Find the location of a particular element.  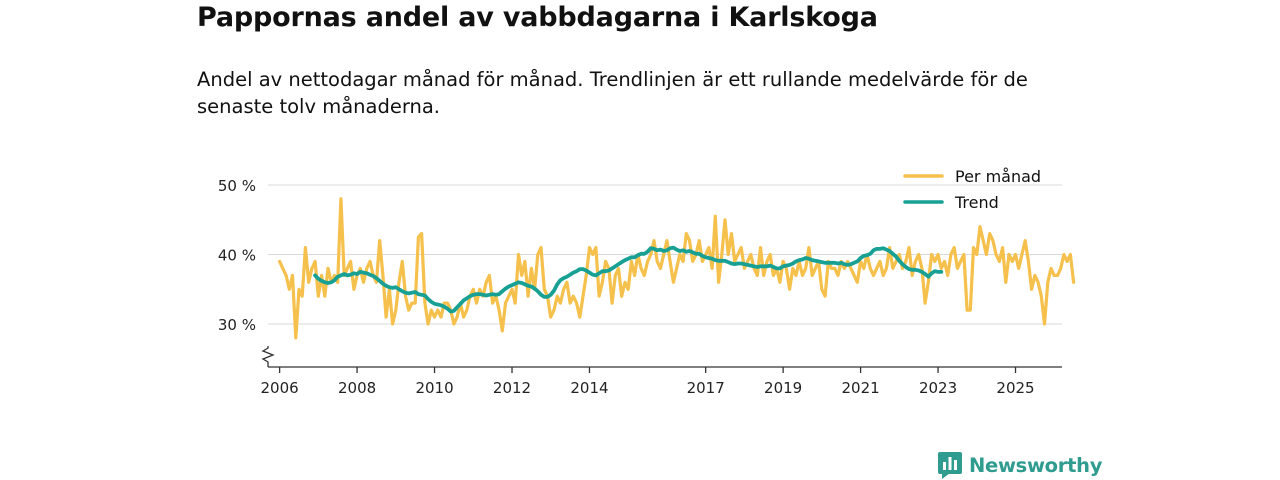

x-tick-label: 2014 is located at coordinates (589, 388).